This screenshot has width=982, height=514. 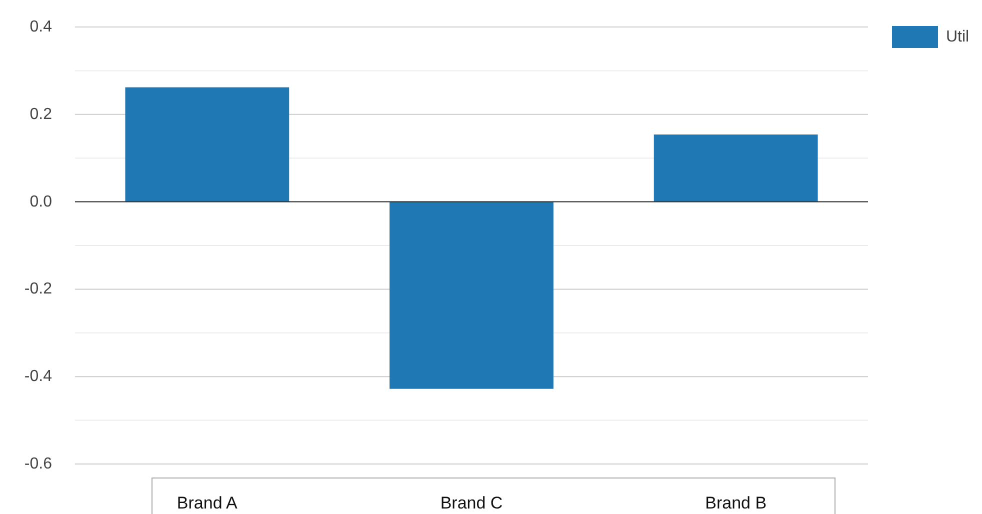 What do you see at coordinates (207, 503) in the screenshot?
I see `x-tick-label: Brand A` at bounding box center [207, 503].